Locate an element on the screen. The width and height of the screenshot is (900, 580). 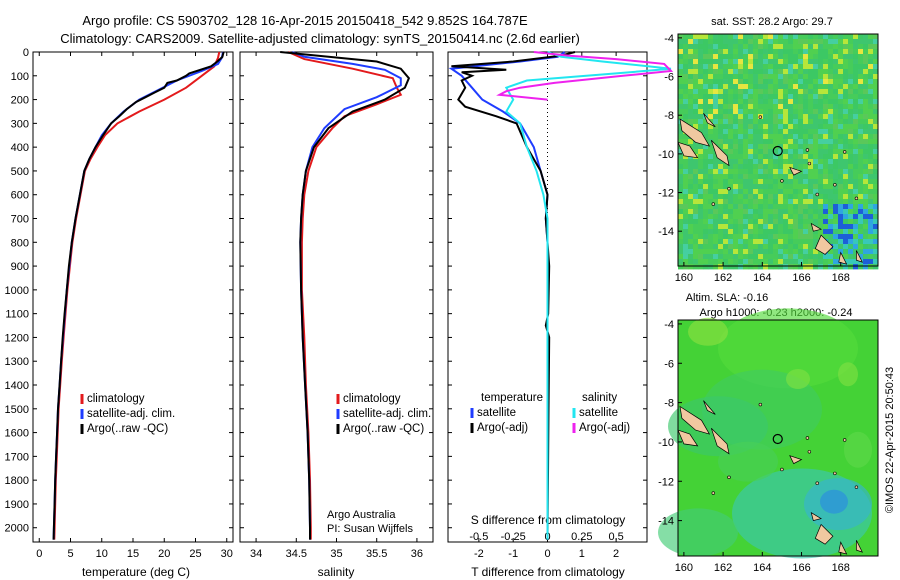
x-tick-label: 1 is located at coordinates (582, 554).